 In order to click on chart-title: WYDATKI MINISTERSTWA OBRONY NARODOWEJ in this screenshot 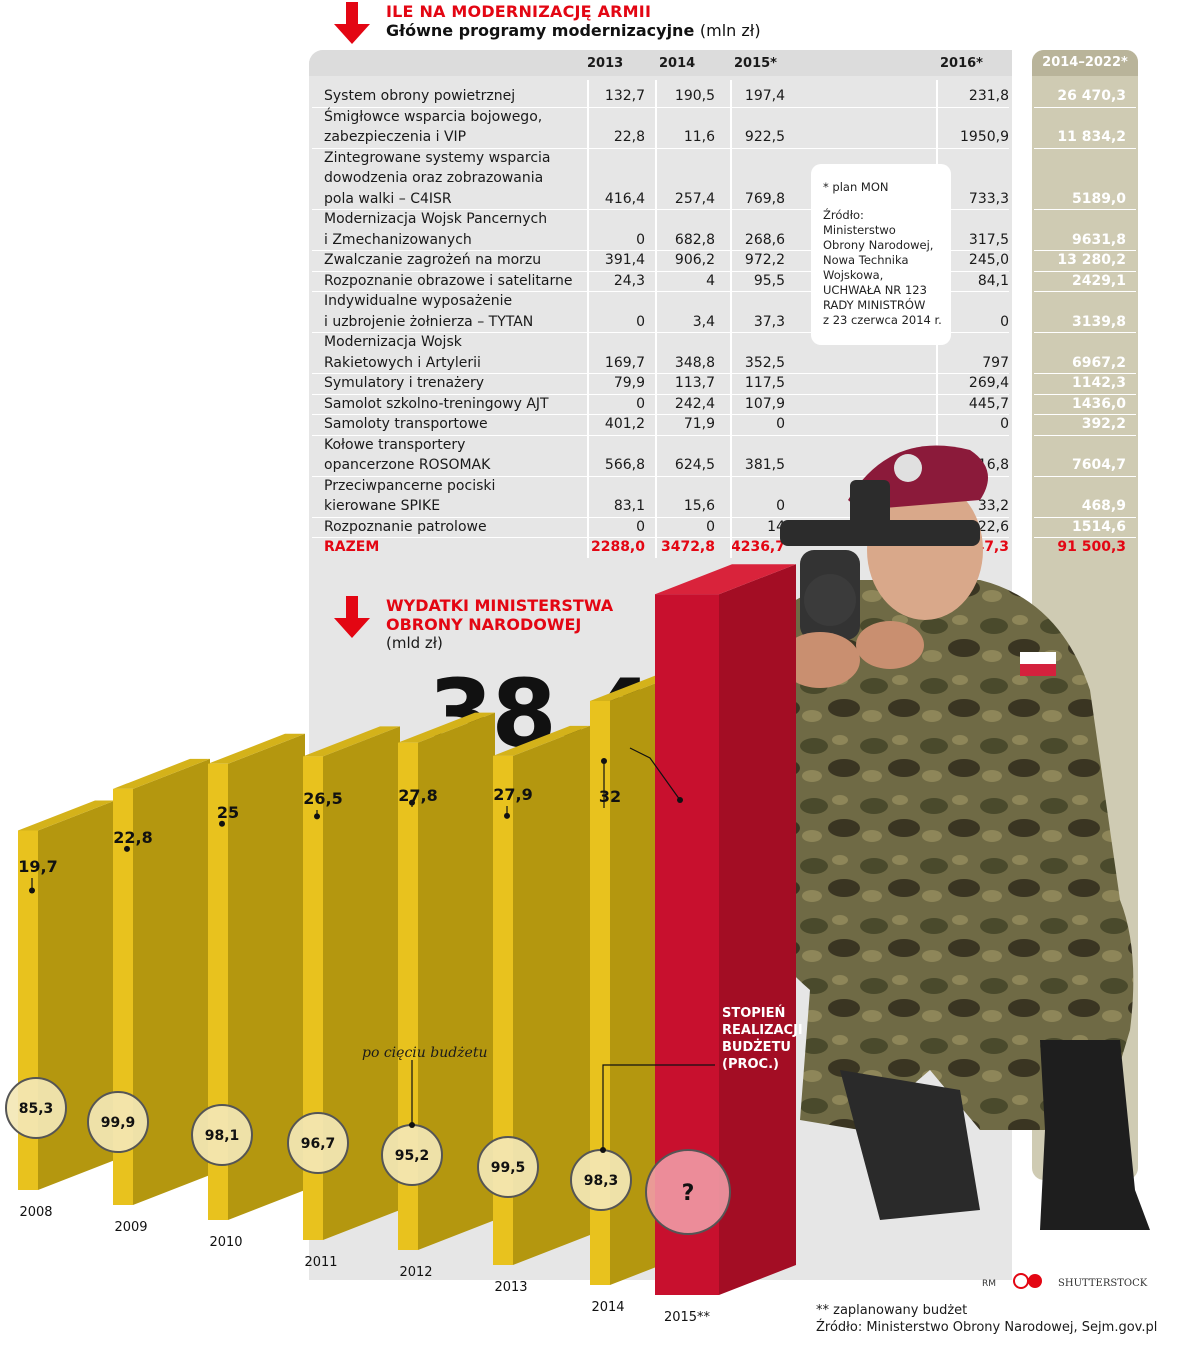, I will do `click(500, 615)`.